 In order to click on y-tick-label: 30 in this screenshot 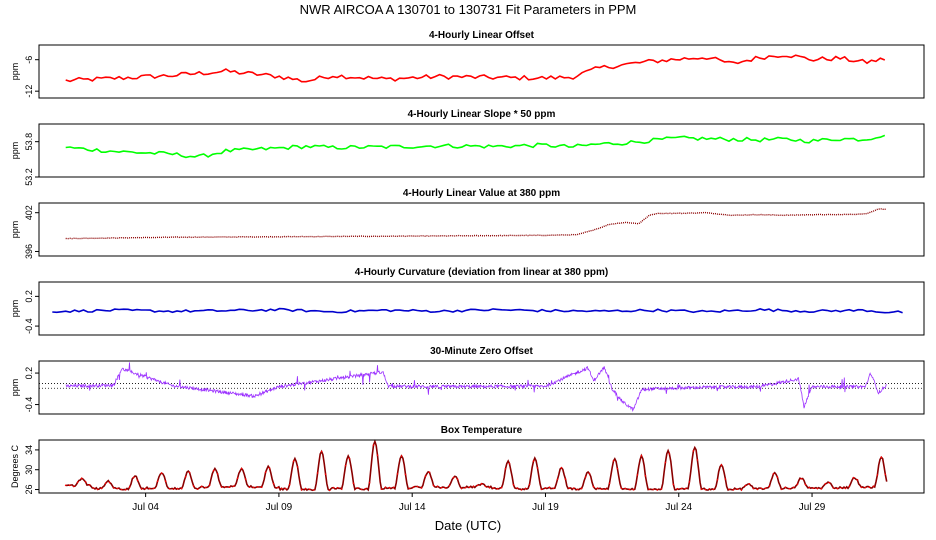, I will do `click(29, 470)`.